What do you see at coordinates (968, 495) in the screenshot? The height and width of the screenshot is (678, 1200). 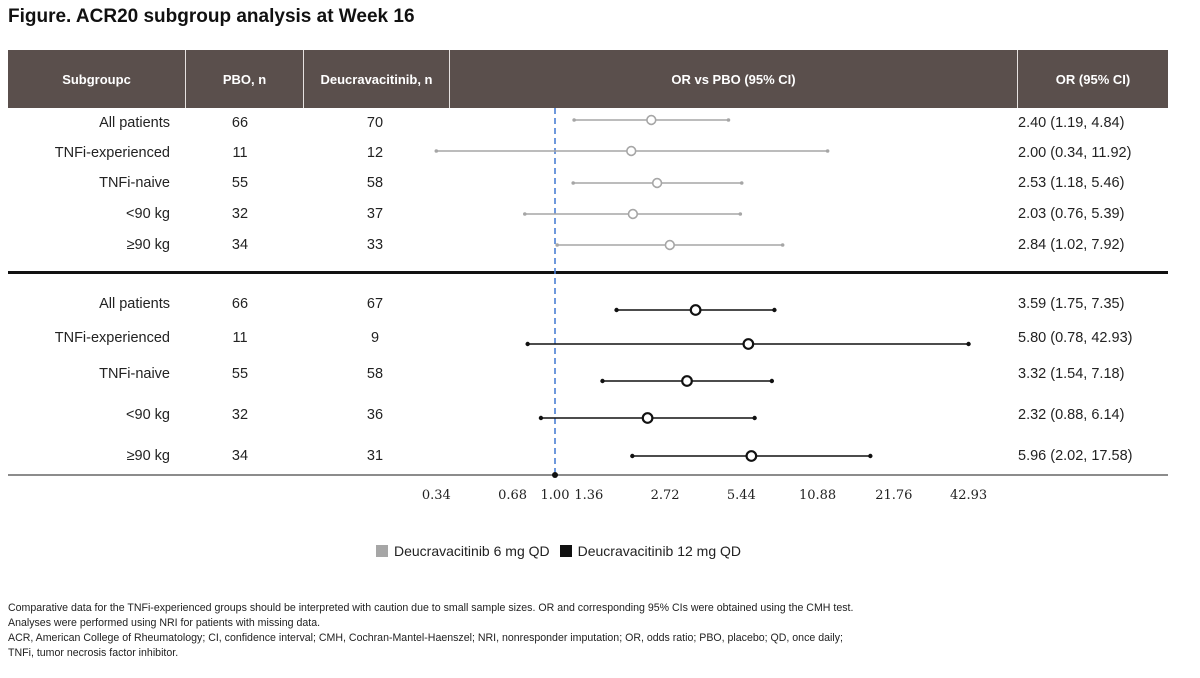 I see `x-tick-label: 42.93` at bounding box center [968, 495].